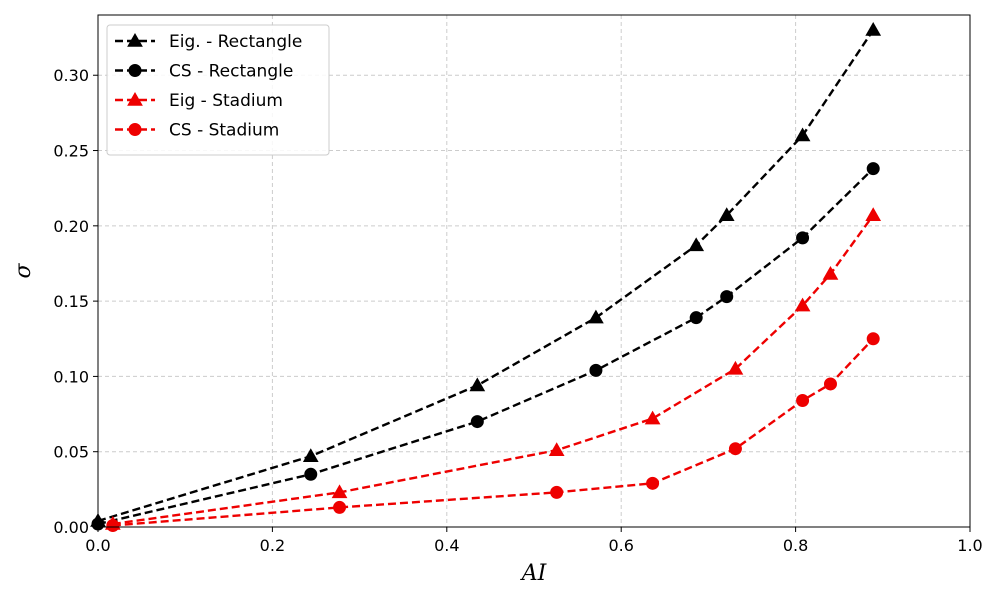 Image resolution: width=1000 pixels, height=600 pixels. Describe the element at coordinates (71, 527) in the screenshot. I see `y-tick-label: 0.00` at that location.